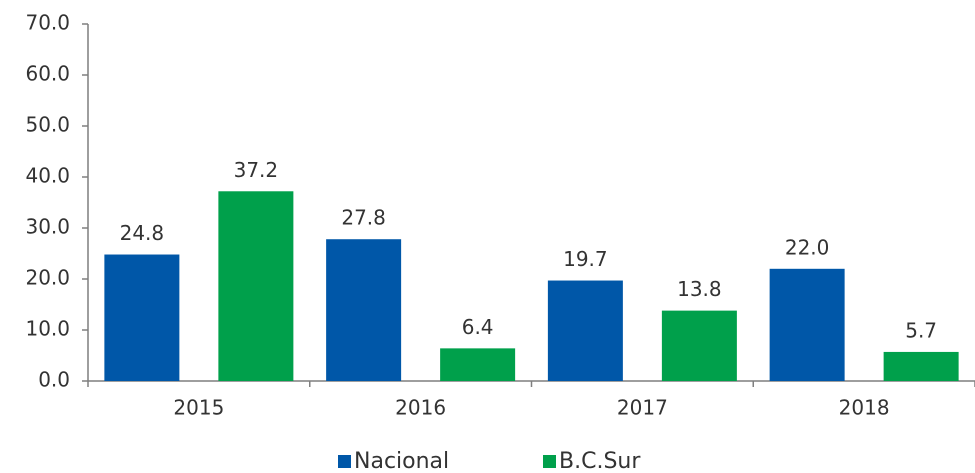 Image resolution: width=975 pixels, height=473 pixels. Describe the element at coordinates (47, 176) in the screenshot. I see `y-tick-label: 40.0` at that location.